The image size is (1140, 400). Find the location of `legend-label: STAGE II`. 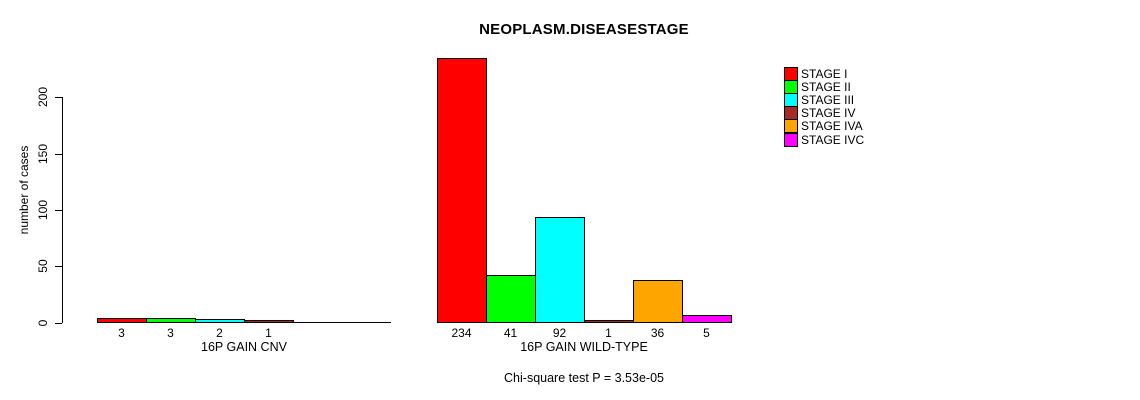

legend-label: STAGE II is located at coordinates (826, 86).